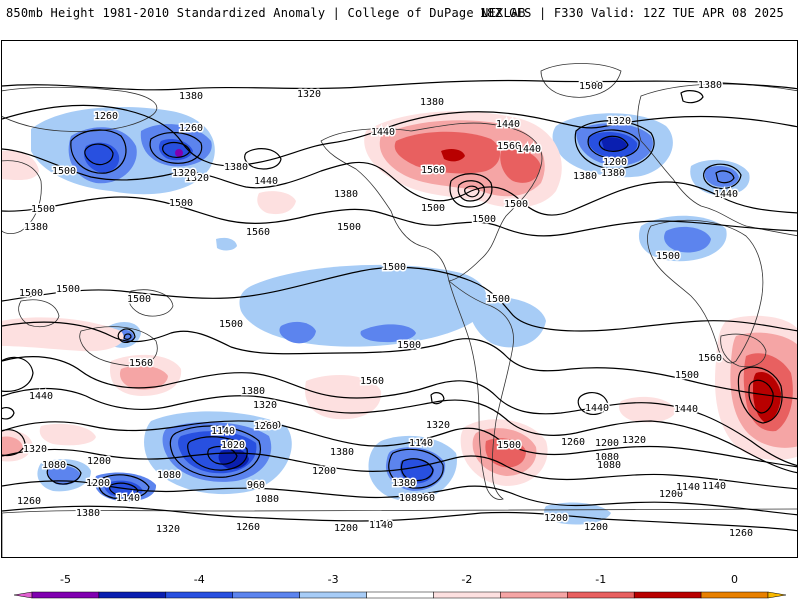 The width and height of the screenshot is (800, 600). I want to click on contour-label: 1020, so click(233, 445).